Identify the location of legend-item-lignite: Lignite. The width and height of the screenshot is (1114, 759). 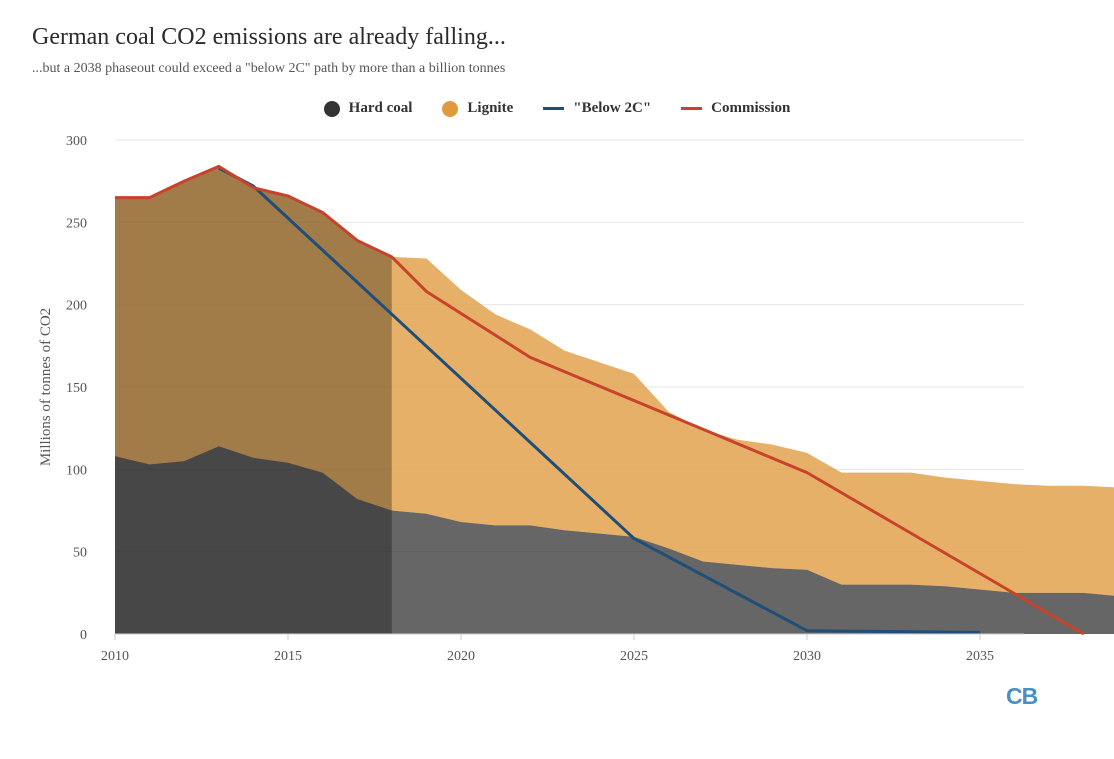
(477, 108).